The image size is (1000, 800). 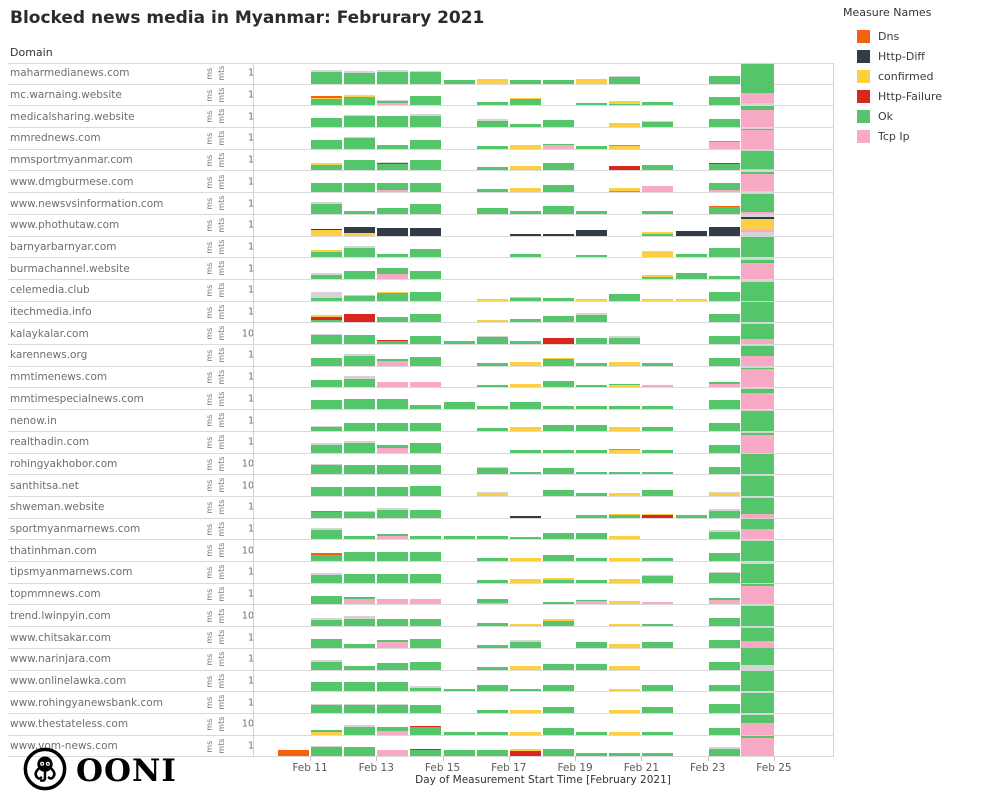 I want to click on bar-segment-Http-Diff, so click(x=525, y=234).